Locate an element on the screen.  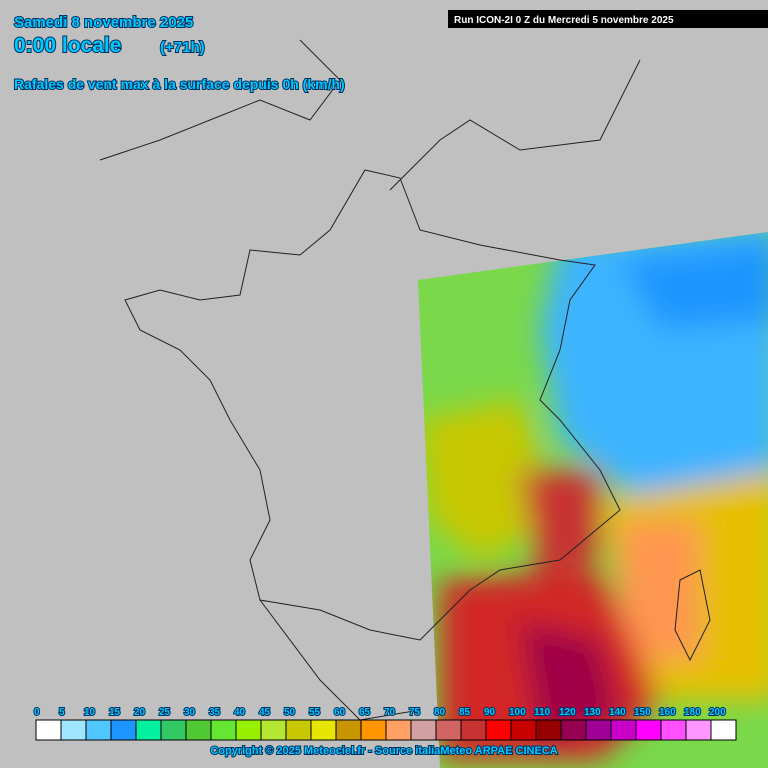
legend-label: 130 is located at coordinates (592, 712).